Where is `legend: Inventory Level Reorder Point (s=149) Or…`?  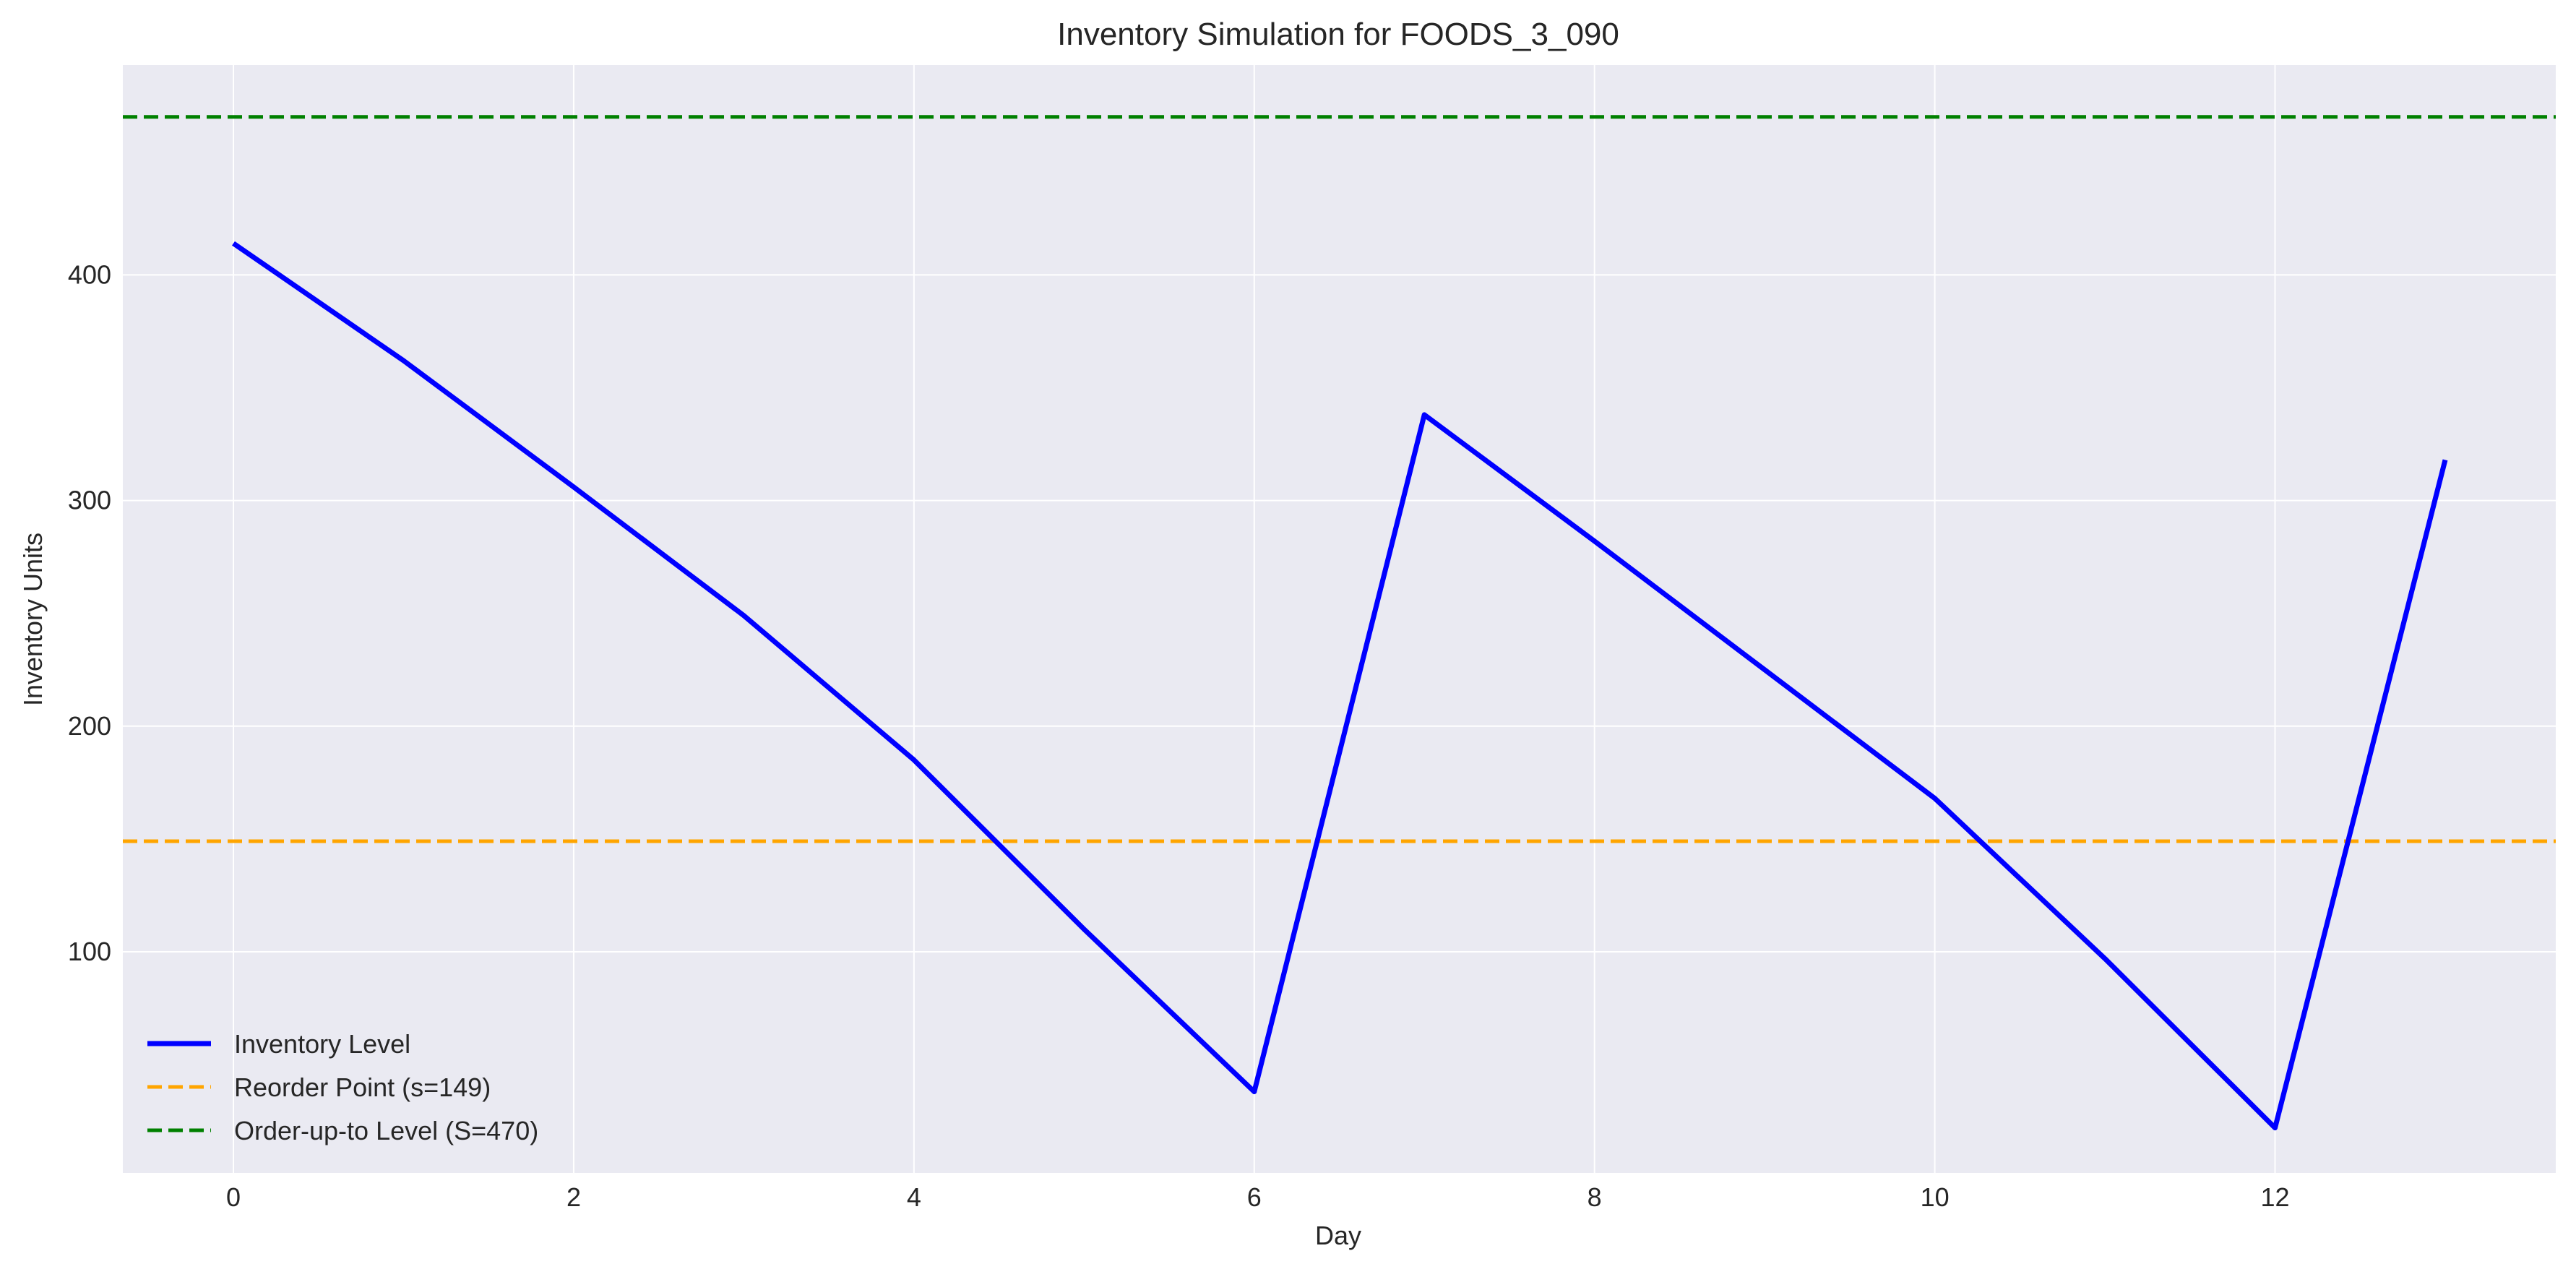 legend: Inventory Level Reorder Point (s=149) Or… is located at coordinates (342, 1087).